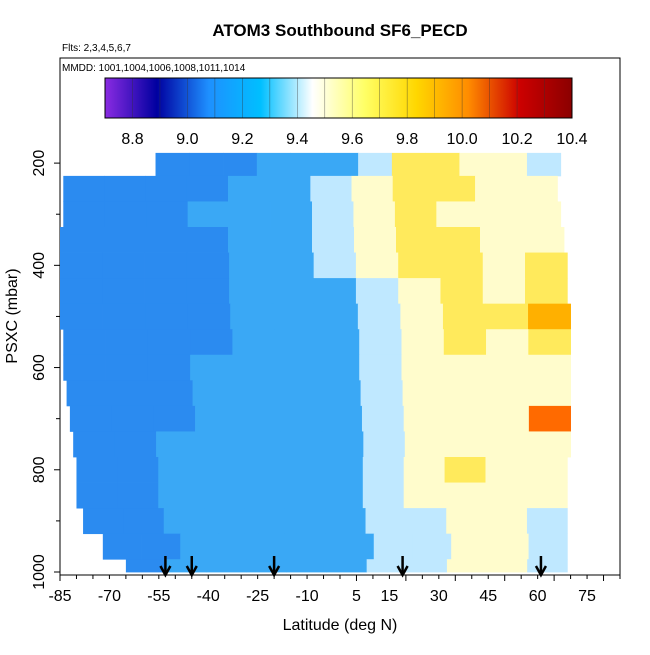 The image size is (650, 655). What do you see at coordinates (407, 139) in the screenshot?
I see `colorbar-tick-label: 9.8` at bounding box center [407, 139].